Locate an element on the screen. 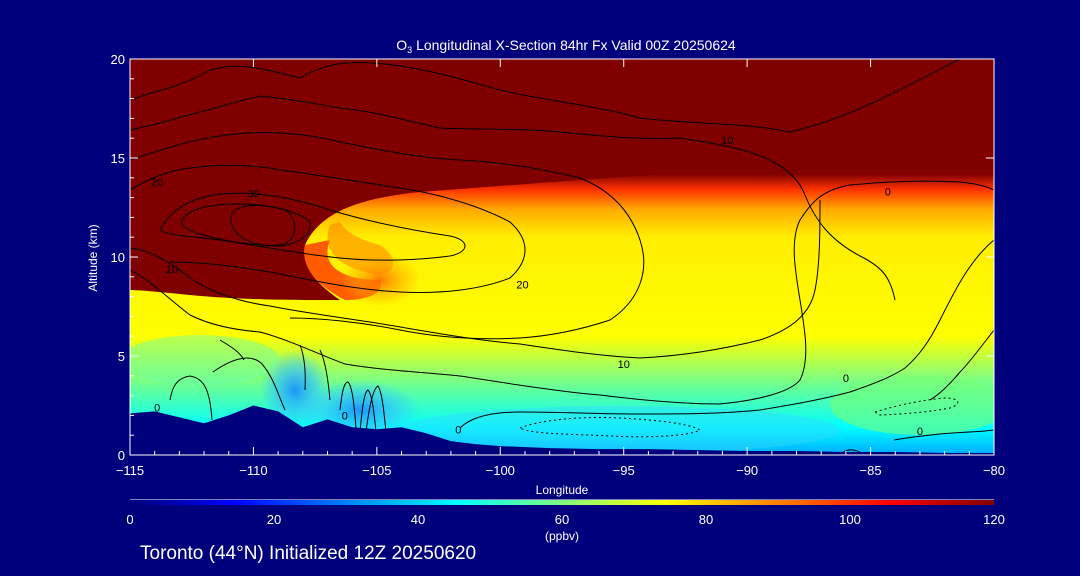 The image size is (1080, 576). colorbar-tick-label: 60 is located at coordinates (562, 519).